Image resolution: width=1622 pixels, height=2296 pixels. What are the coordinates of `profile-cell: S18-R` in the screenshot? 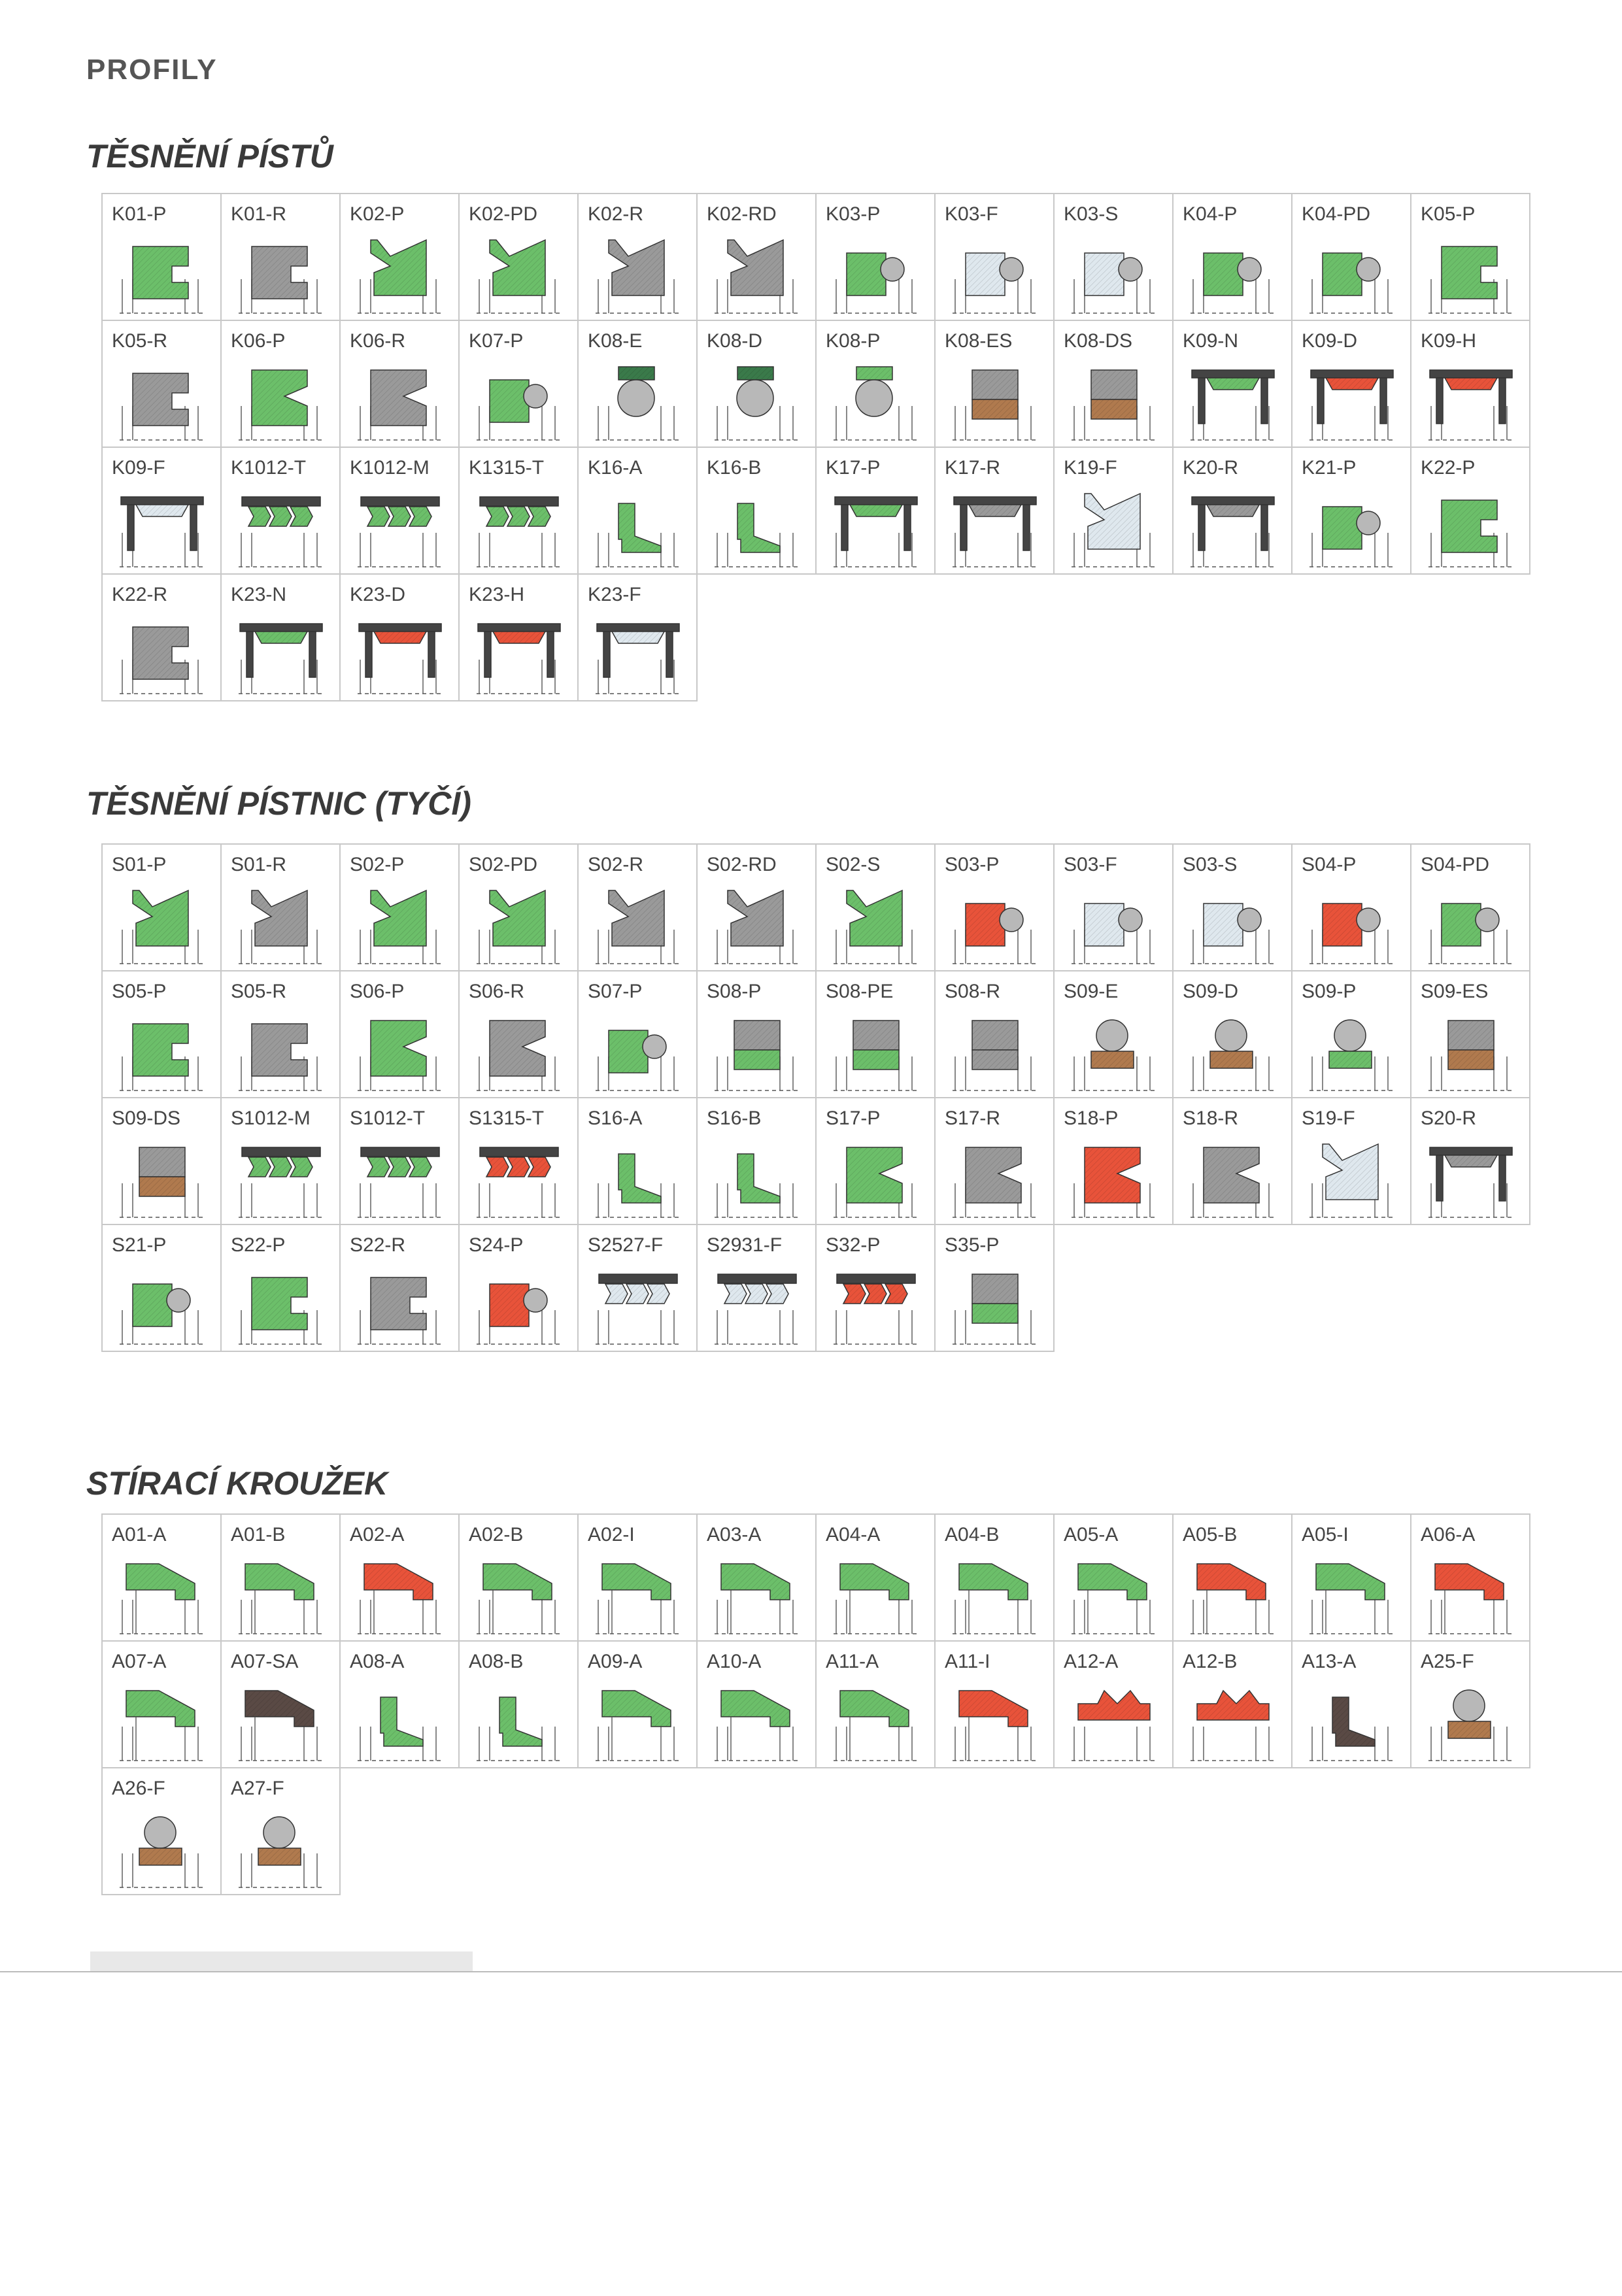 It's located at (1233, 1161).